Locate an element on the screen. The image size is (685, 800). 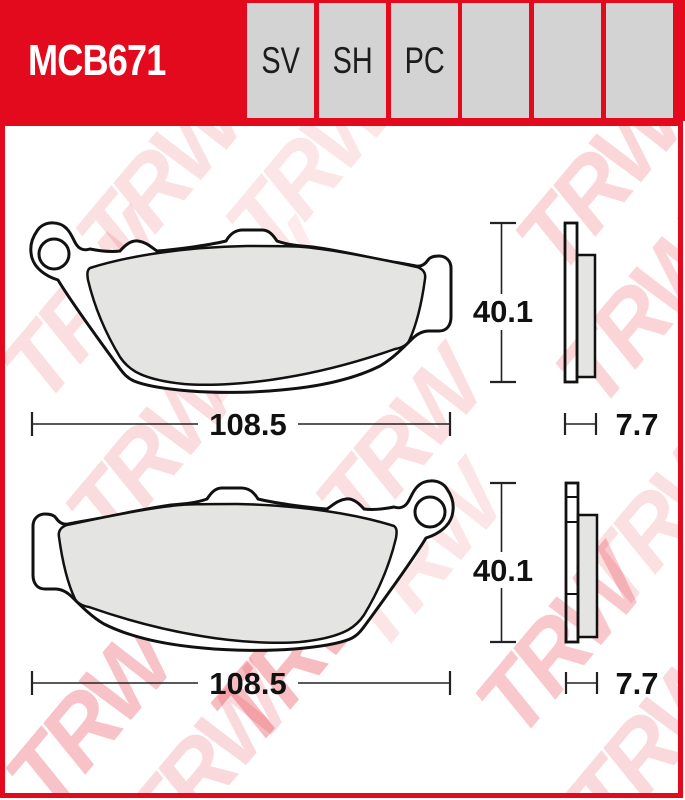
top-pad-face-view is located at coordinates (241, 307).